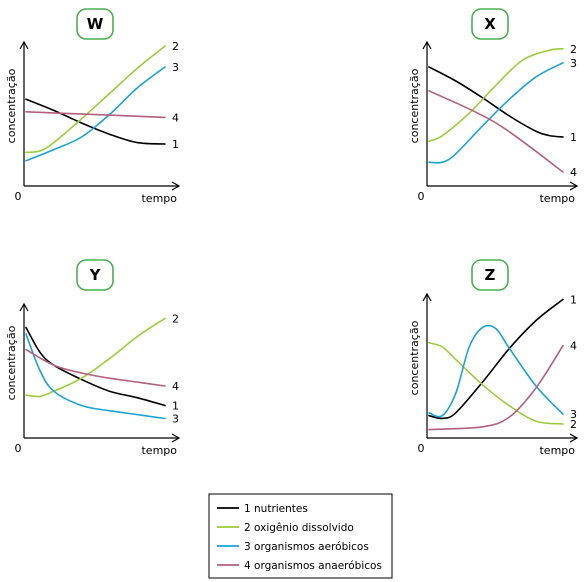  I want to click on panel-title: W, so click(95, 24).